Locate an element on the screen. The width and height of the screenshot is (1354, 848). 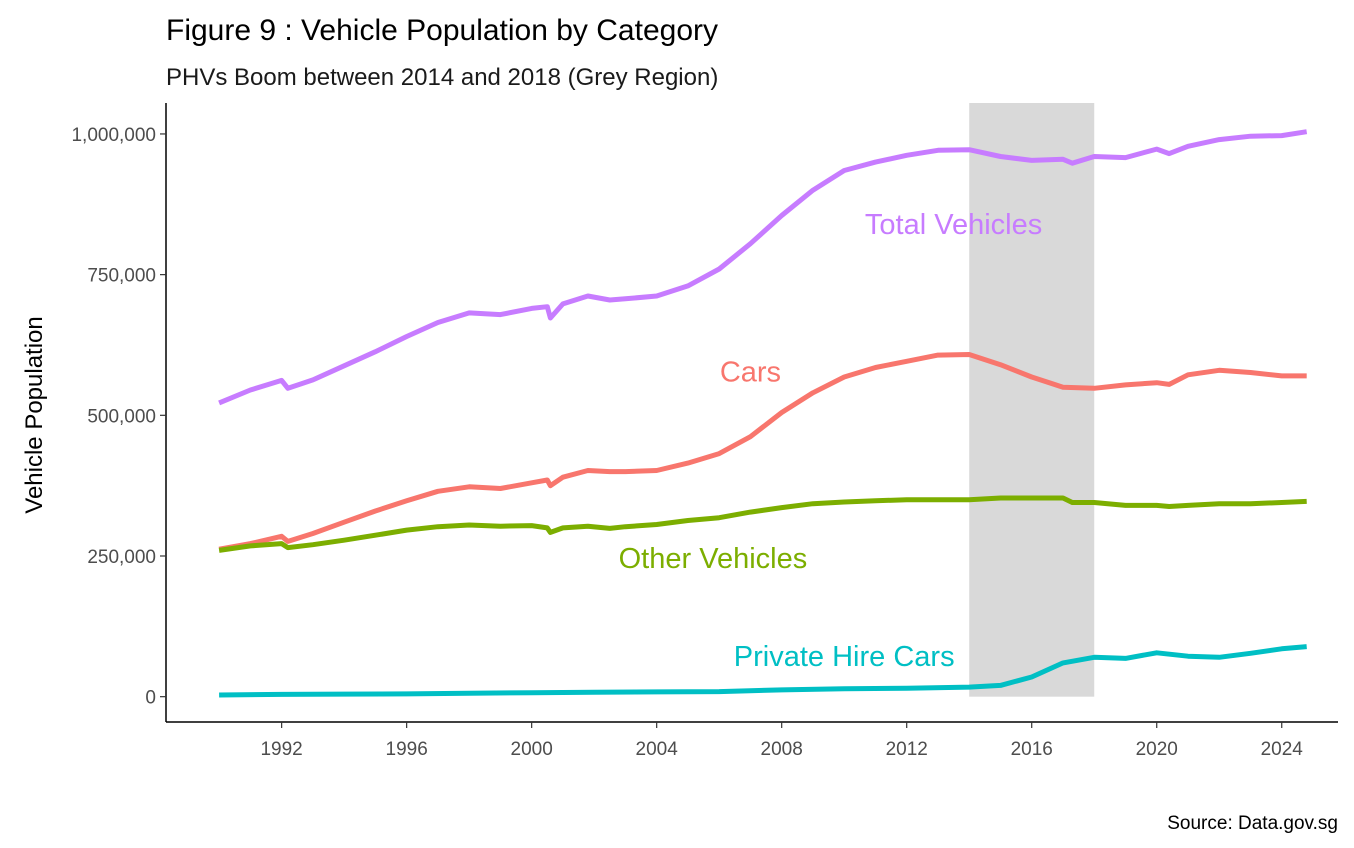
x-tick-label: 2020 is located at coordinates (1157, 749).